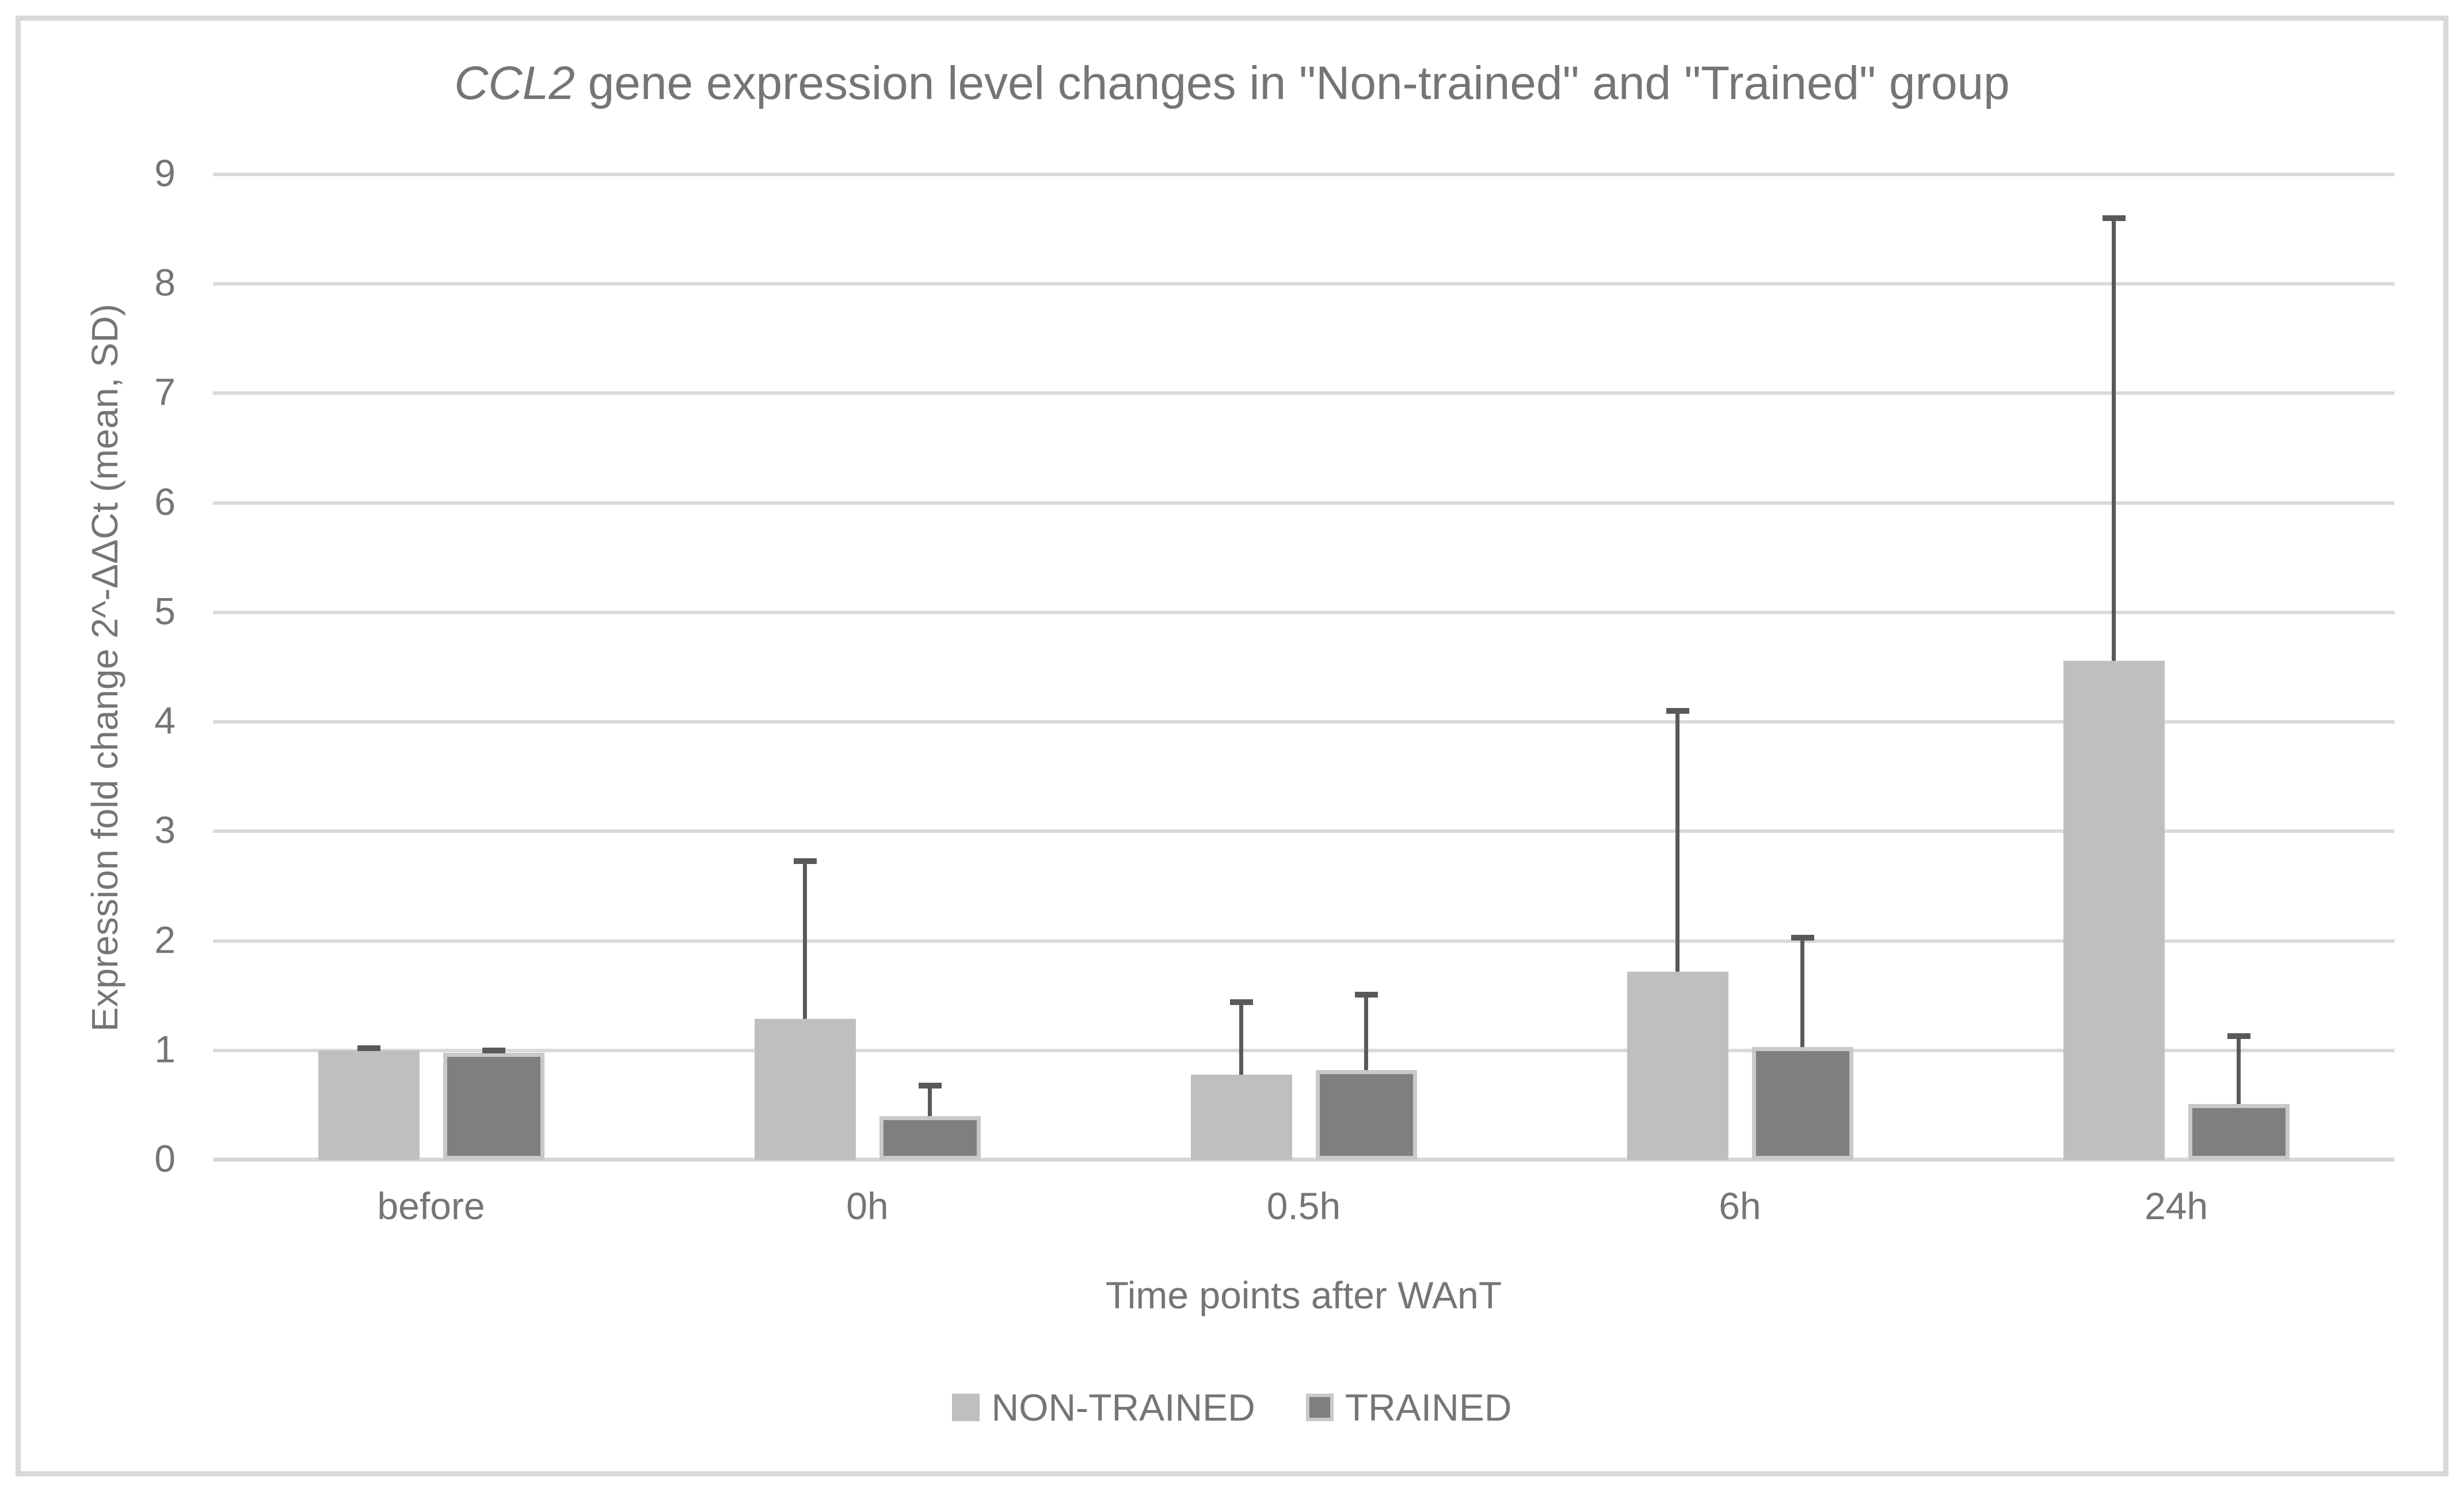 The image size is (2464, 1492). I want to click on legend: NON-TRAINED TRAINED, so click(1232, 1407).